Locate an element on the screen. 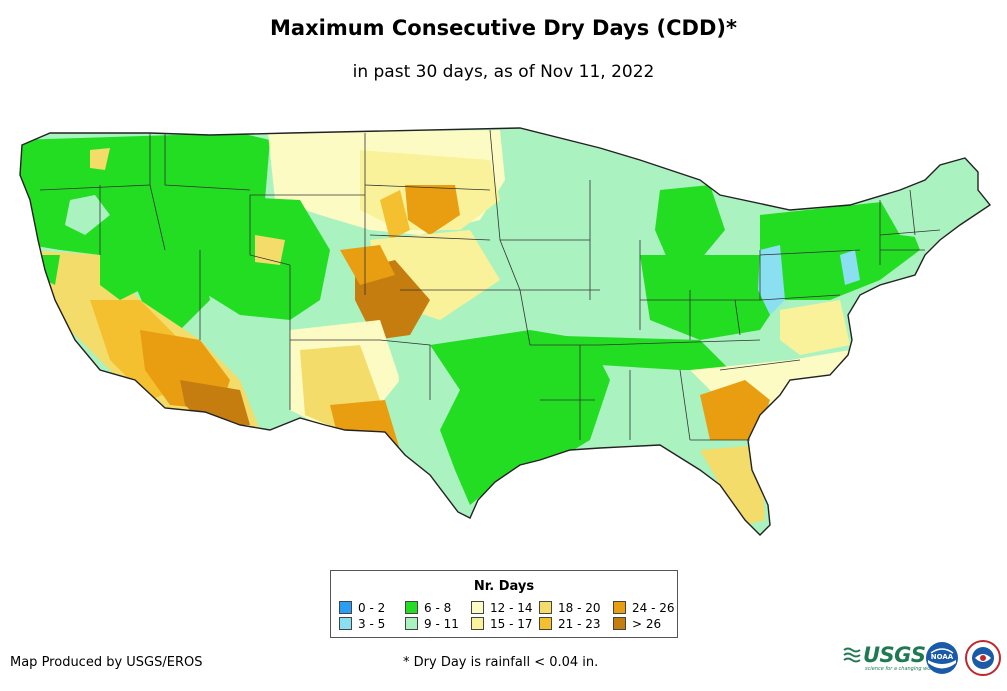 This screenshot has width=1007, height=691. legend-label: 0 - 2 is located at coordinates (372, 608).